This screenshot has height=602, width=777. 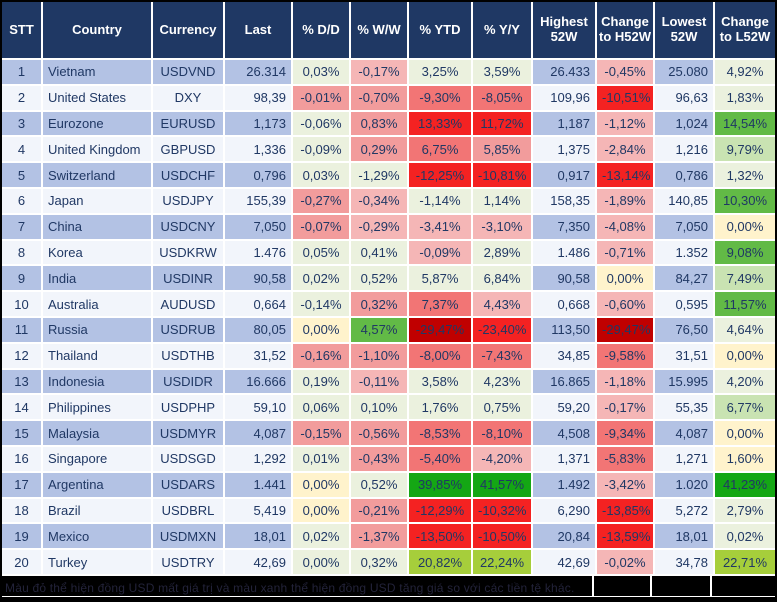 What do you see at coordinates (502, 150) in the screenshot?
I see `cell-pct-yy: 5,85%` at bounding box center [502, 150].